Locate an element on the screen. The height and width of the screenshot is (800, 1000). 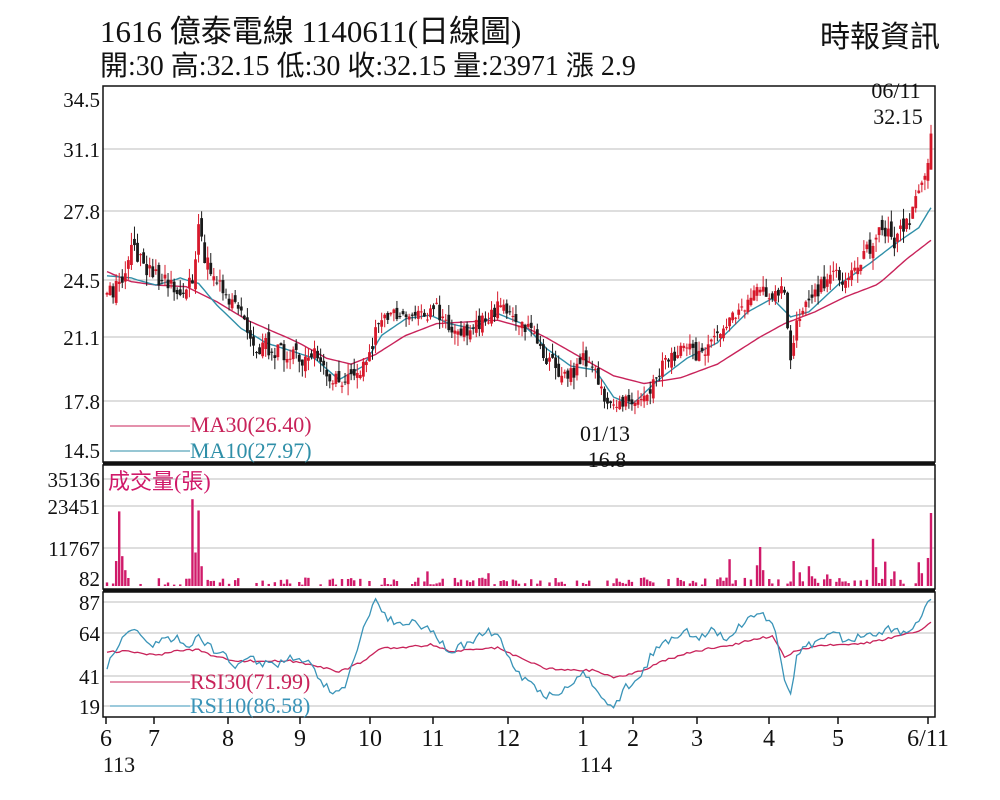
quote-change: 漲 2.9 is located at coordinates (600, 66).